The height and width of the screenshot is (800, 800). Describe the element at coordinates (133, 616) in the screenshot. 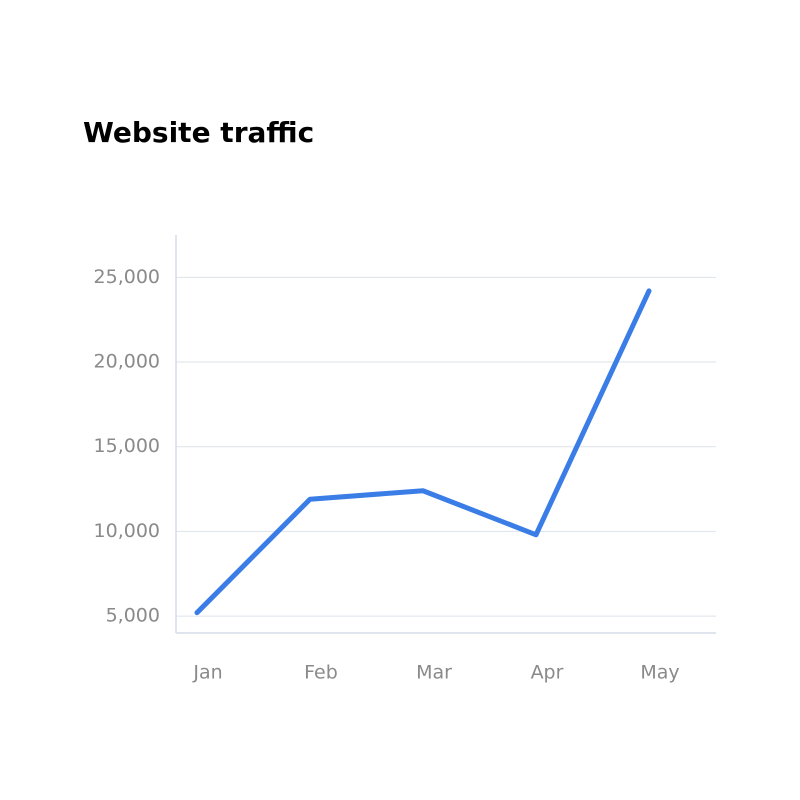

I see `y-tick-label: 5,000` at that location.